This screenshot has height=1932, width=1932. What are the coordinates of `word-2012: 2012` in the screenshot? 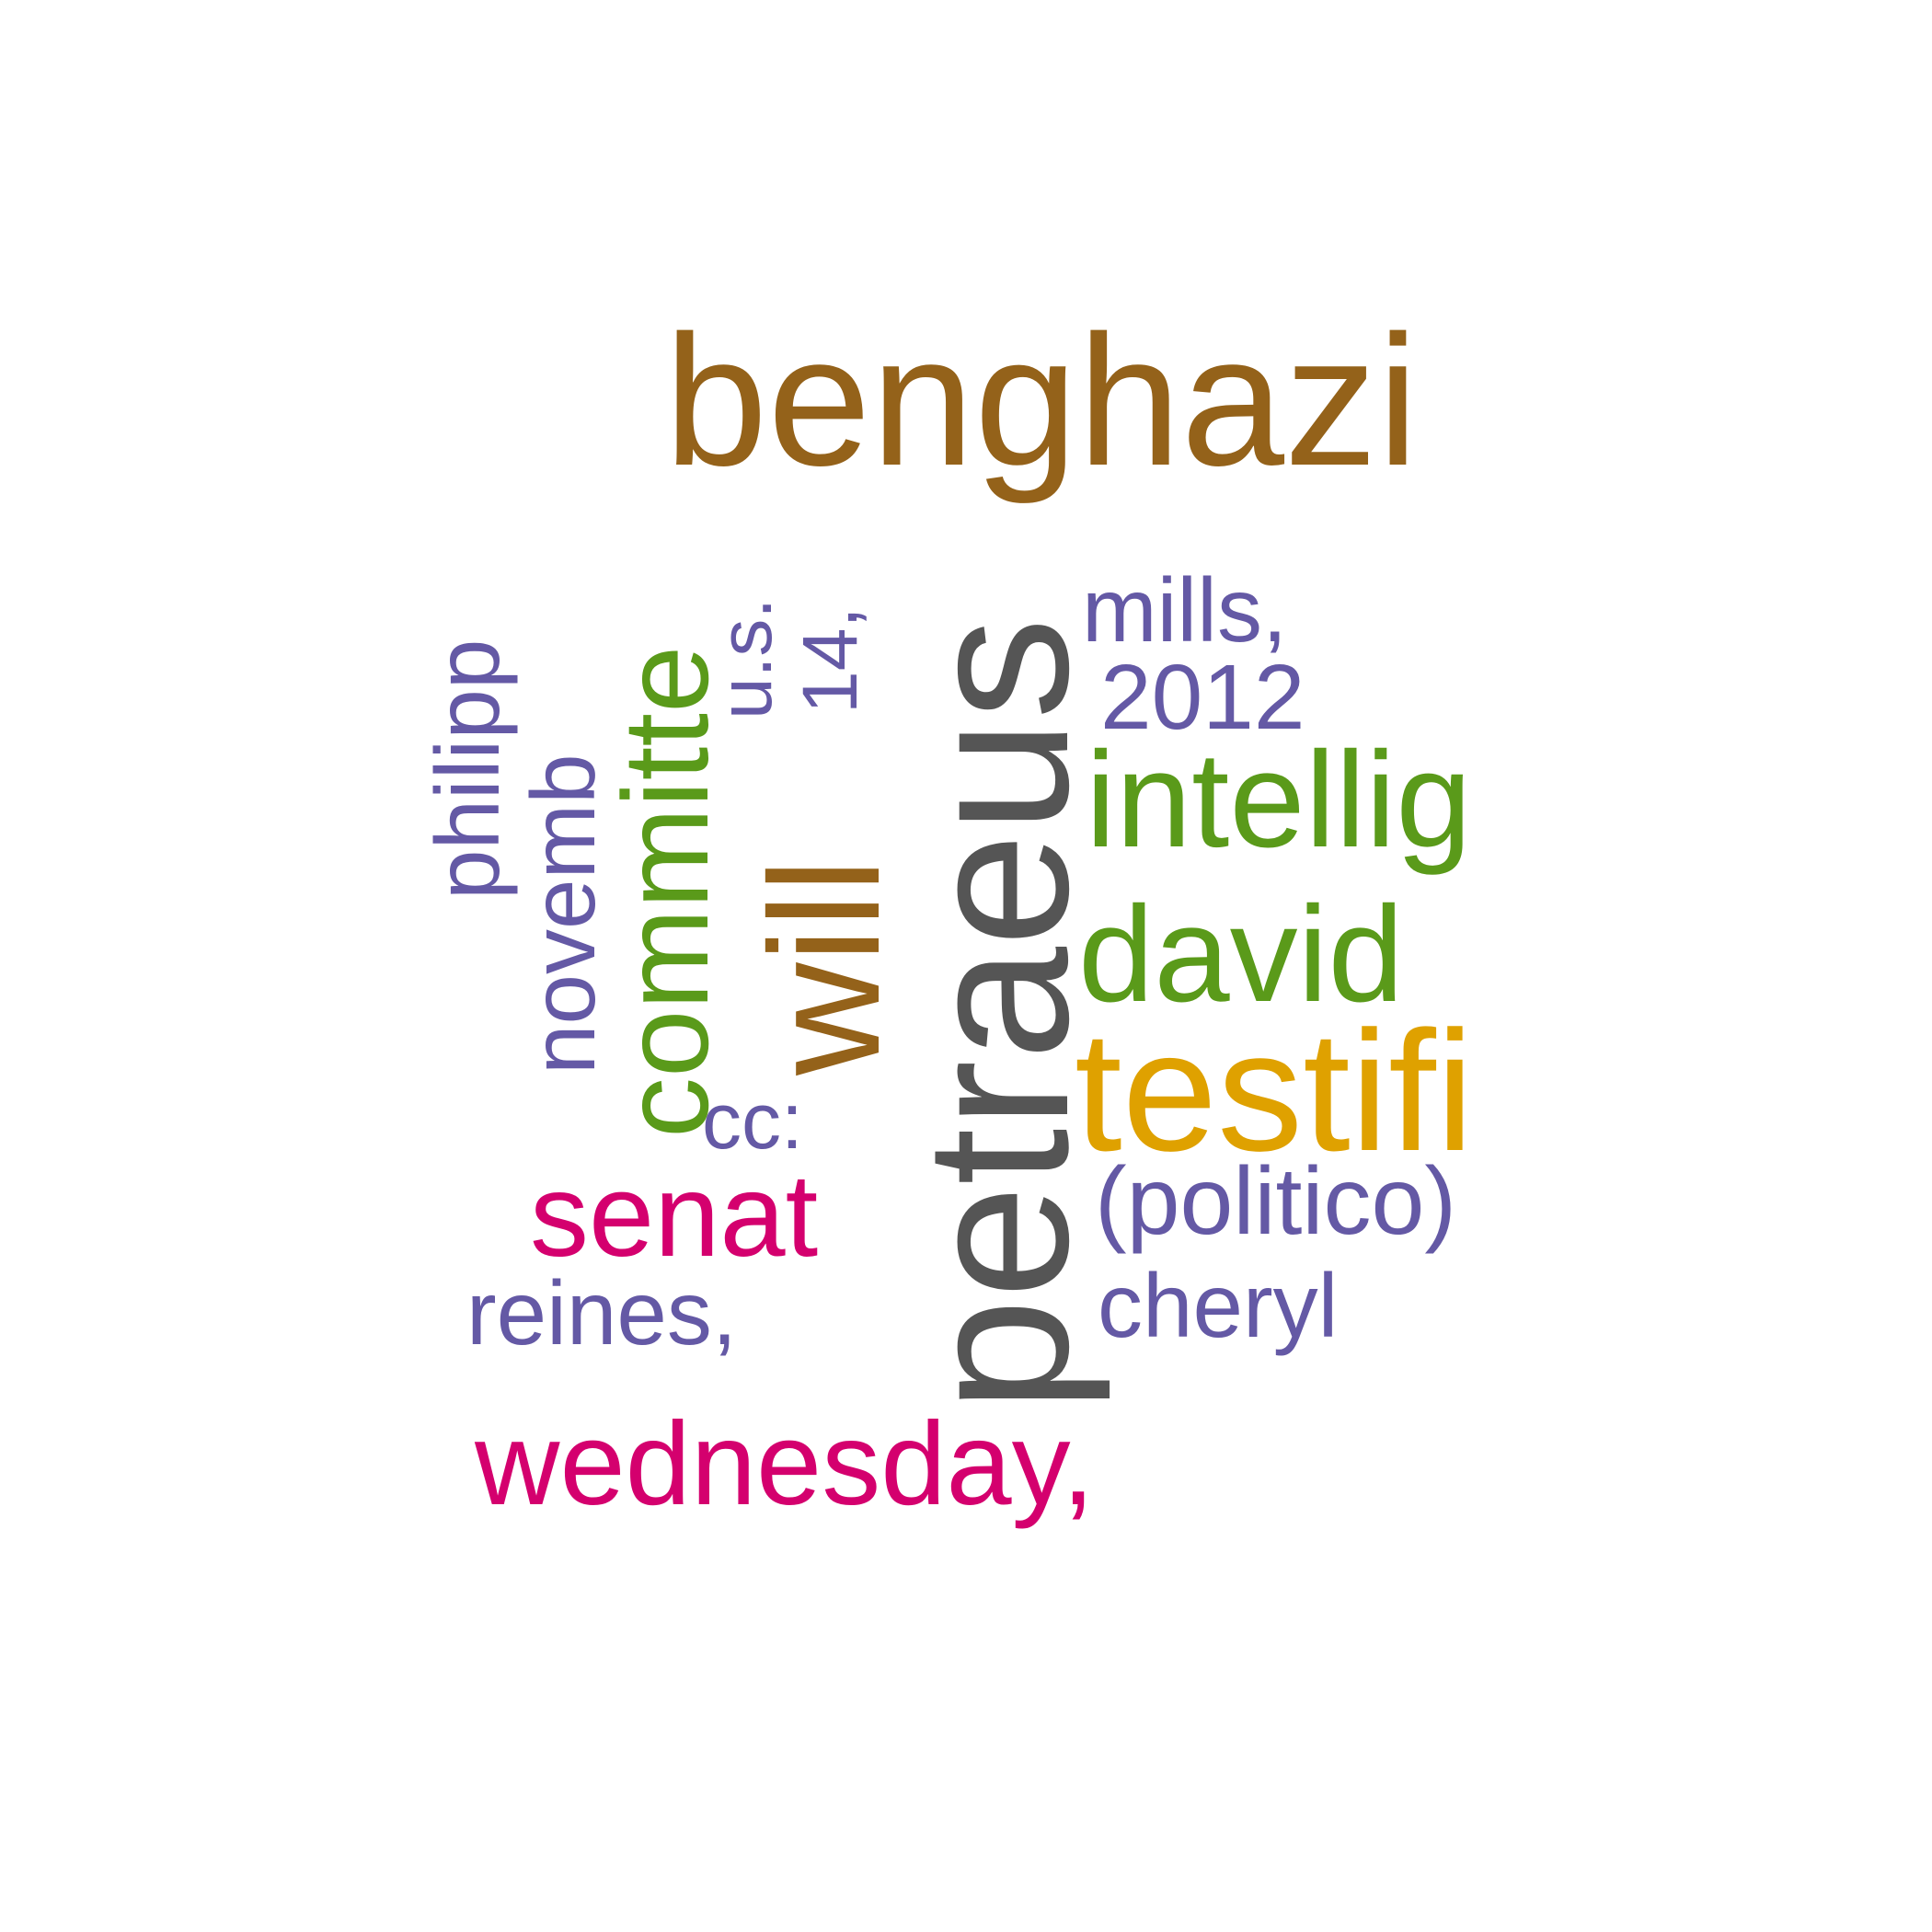 It's located at (1202, 697).